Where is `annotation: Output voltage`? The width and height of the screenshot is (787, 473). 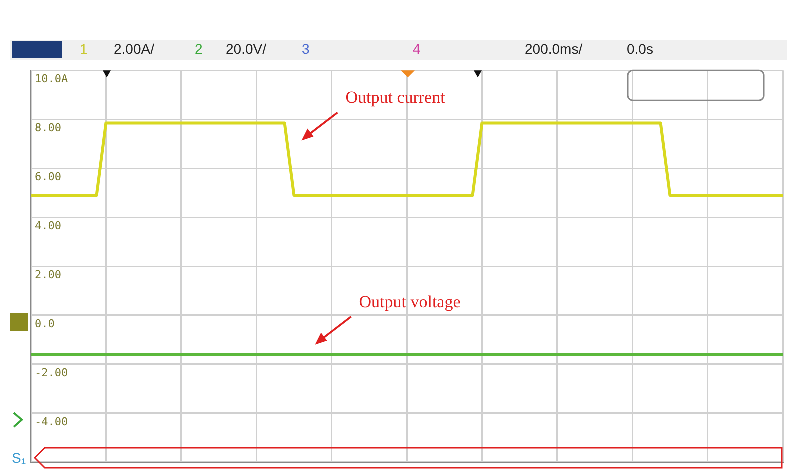
annotation: Output voltage is located at coordinates (410, 302).